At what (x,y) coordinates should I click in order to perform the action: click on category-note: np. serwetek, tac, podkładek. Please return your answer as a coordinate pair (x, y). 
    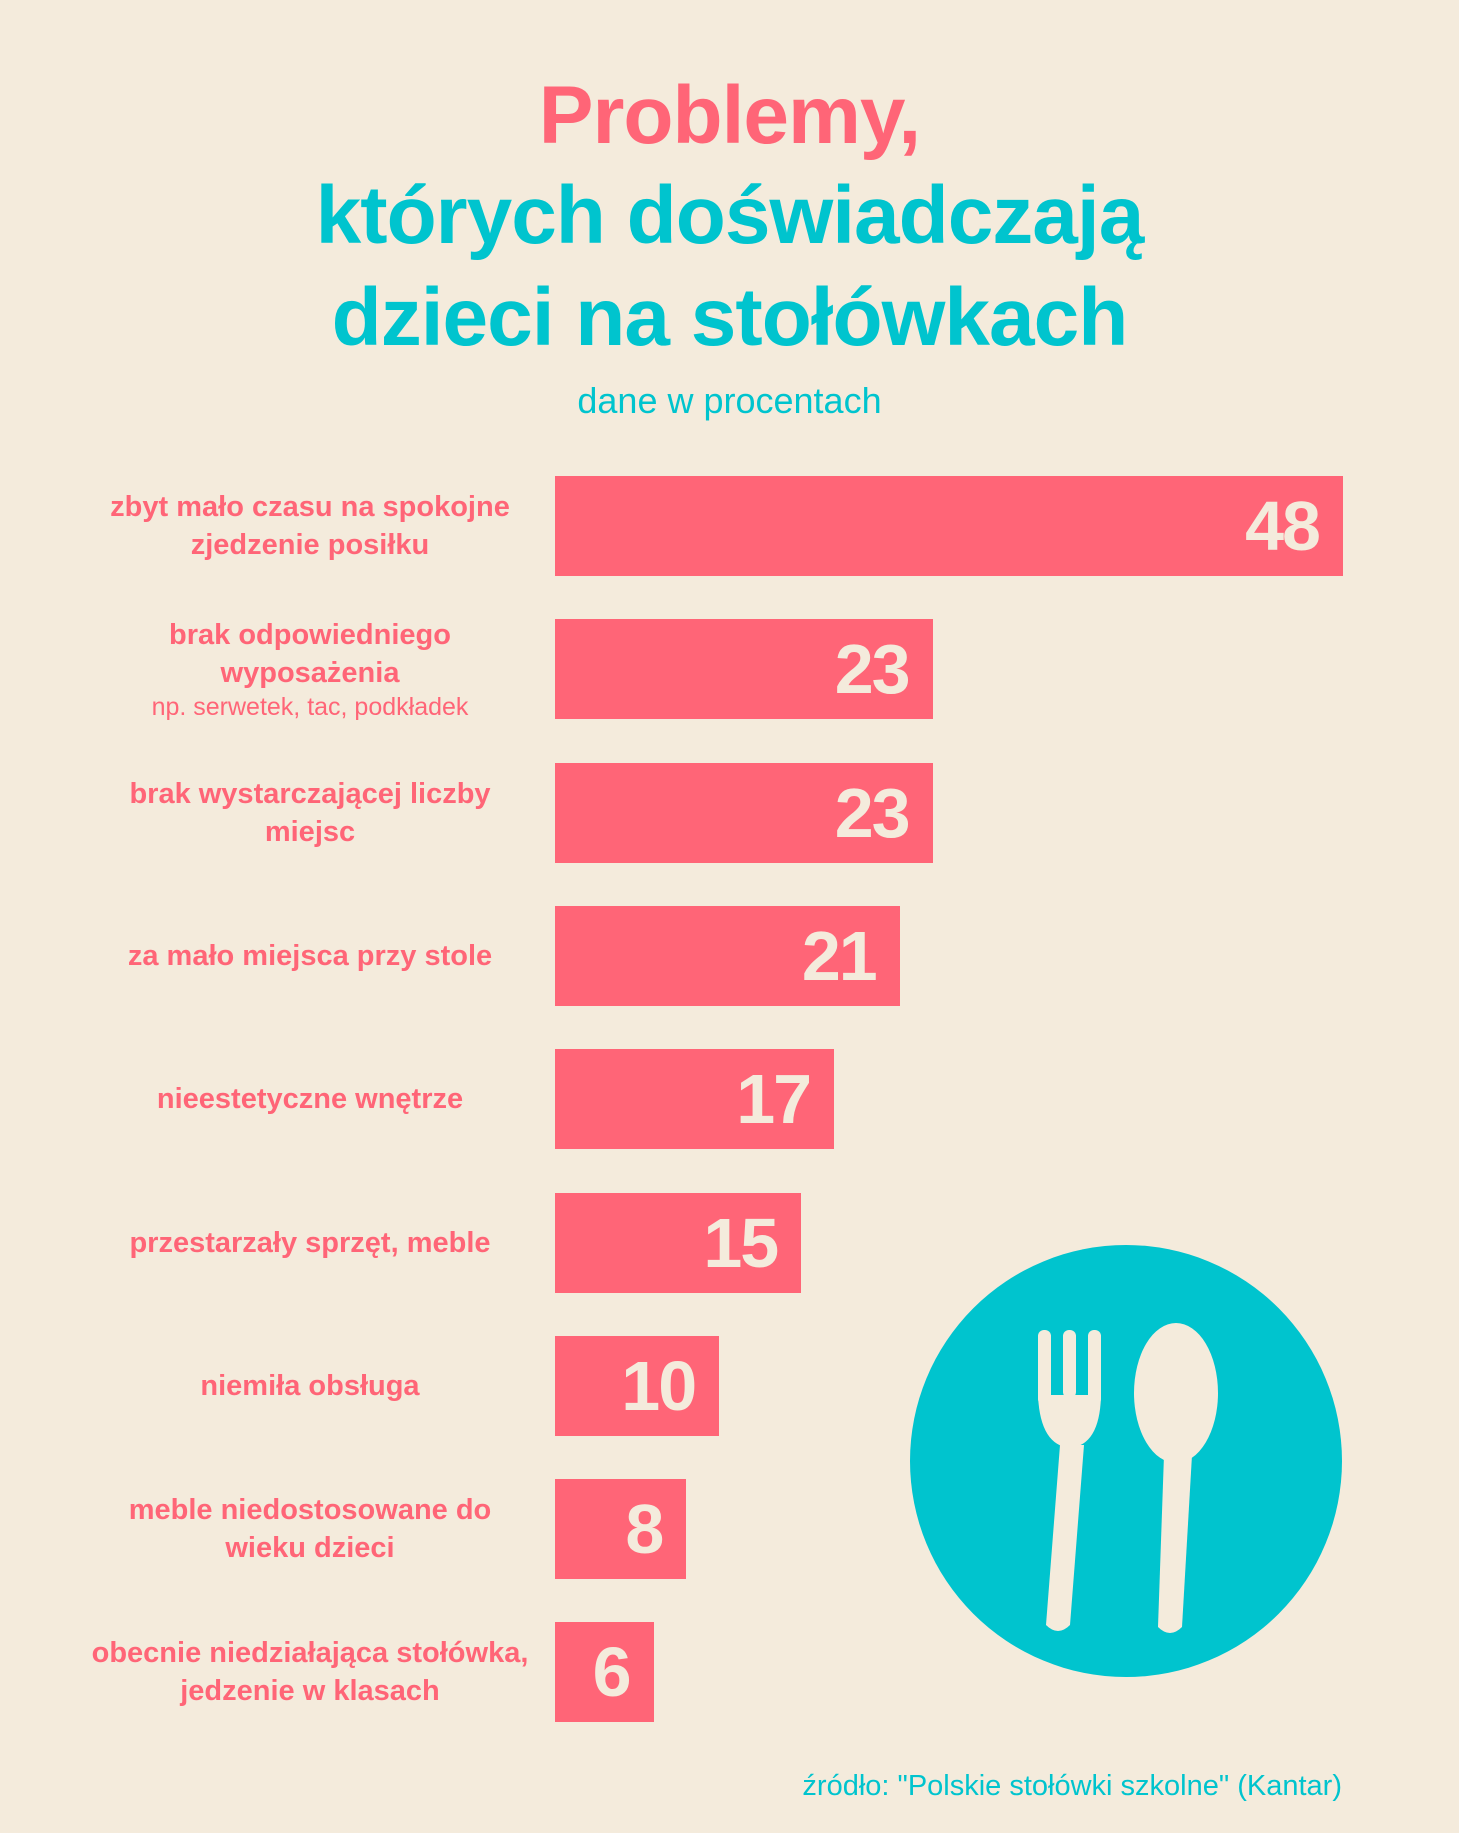
    Looking at the image, I should click on (310, 707).